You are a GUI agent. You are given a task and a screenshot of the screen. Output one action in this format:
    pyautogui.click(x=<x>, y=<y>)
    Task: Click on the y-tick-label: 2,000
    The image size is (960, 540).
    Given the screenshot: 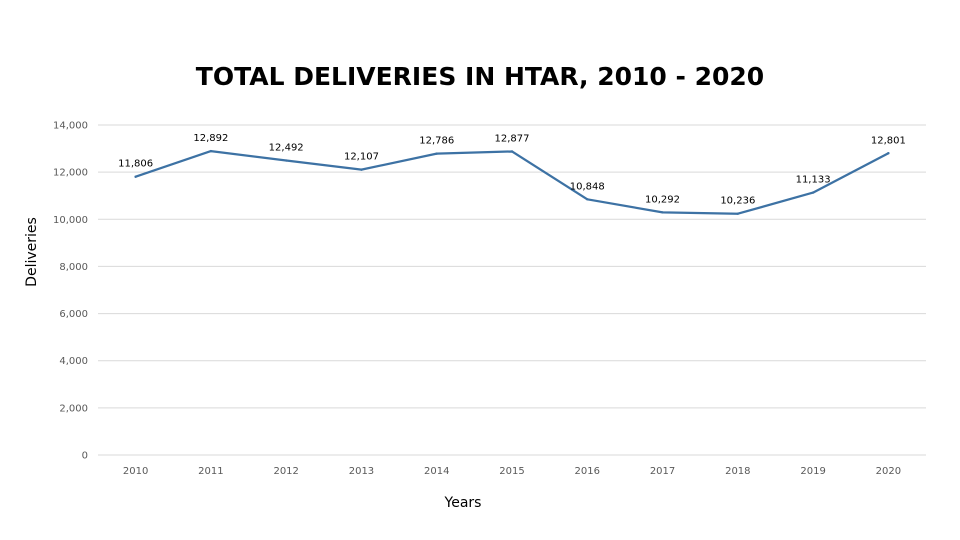 What is the action you would take?
    pyautogui.click(x=73, y=408)
    